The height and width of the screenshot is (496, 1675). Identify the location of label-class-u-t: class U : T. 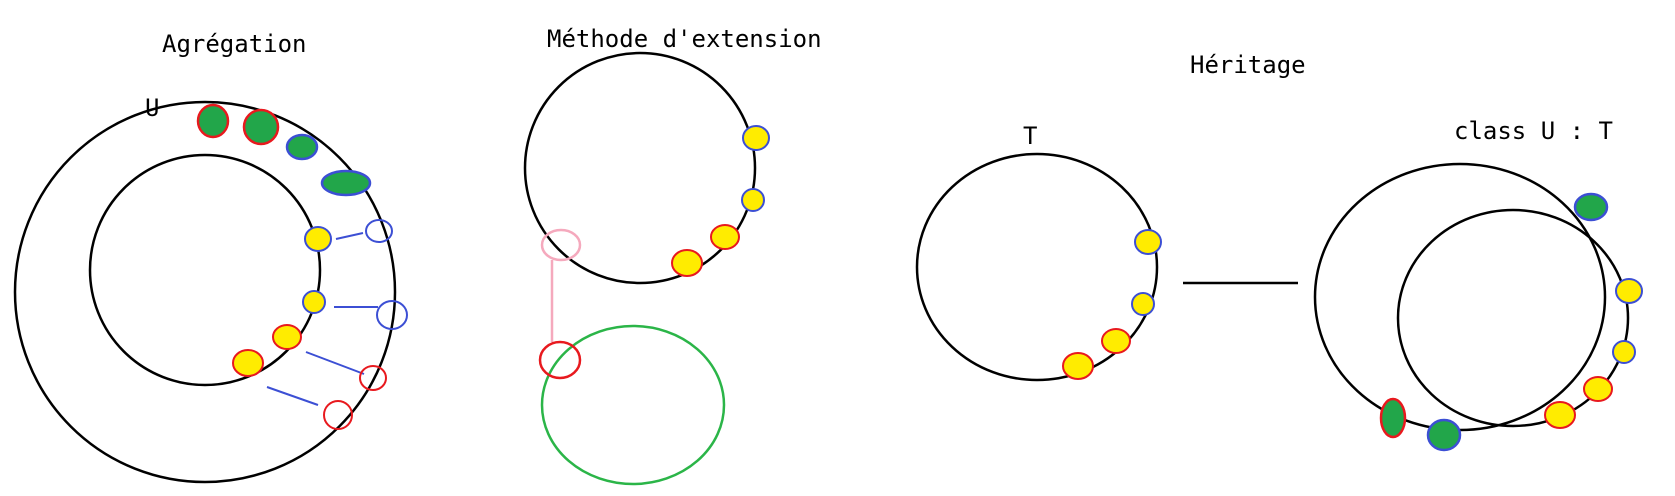
(1533, 131).